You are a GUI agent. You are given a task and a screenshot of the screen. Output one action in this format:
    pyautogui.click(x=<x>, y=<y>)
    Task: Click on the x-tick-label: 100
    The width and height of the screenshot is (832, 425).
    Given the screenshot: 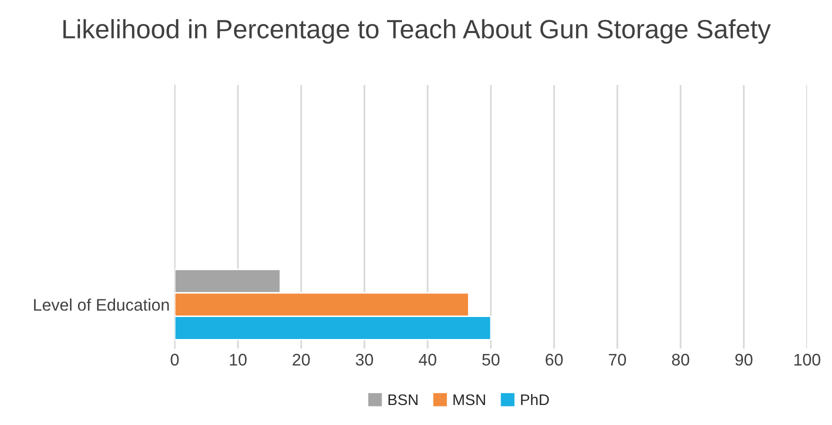 What is the action you would take?
    pyautogui.click(x=807, y=360)
    